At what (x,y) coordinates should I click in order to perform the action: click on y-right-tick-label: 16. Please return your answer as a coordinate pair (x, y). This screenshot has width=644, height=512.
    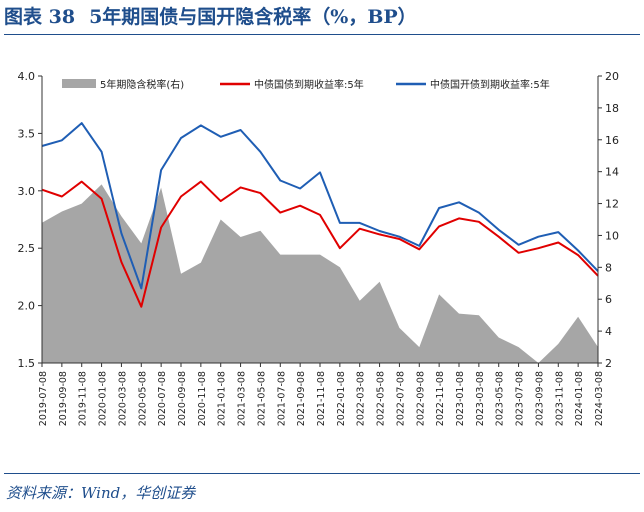
    Looking at the image, I should click on (612, 140).